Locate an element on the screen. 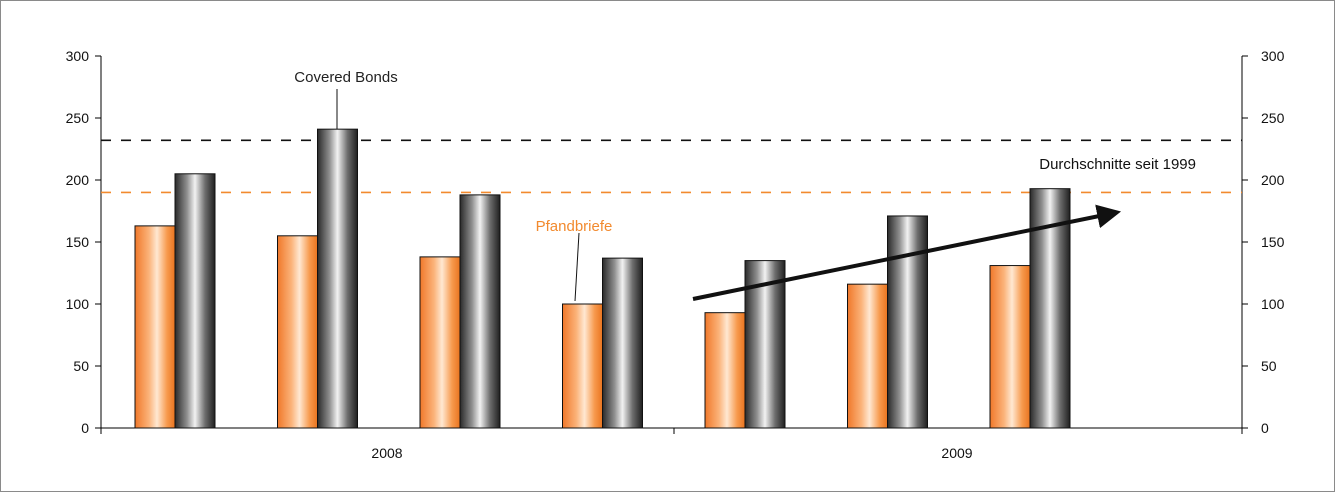 The image size is (1335, 493). left-y-tick-label: 50 is located at coordinates (81, 366).